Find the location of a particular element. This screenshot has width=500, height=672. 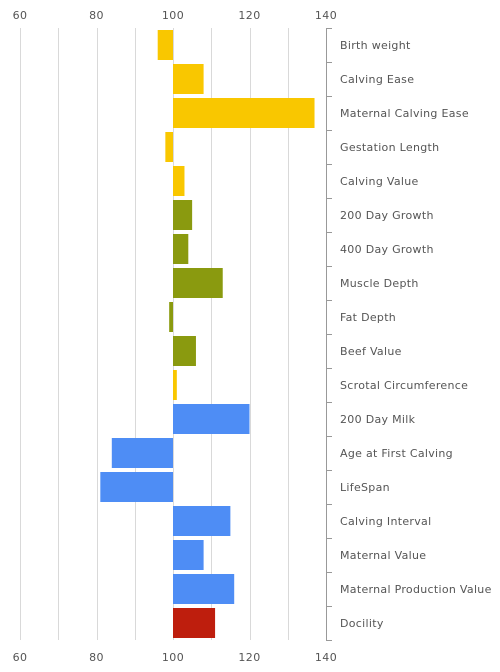

bottom-tick-label: 80 is located at coordinates (96, 657).